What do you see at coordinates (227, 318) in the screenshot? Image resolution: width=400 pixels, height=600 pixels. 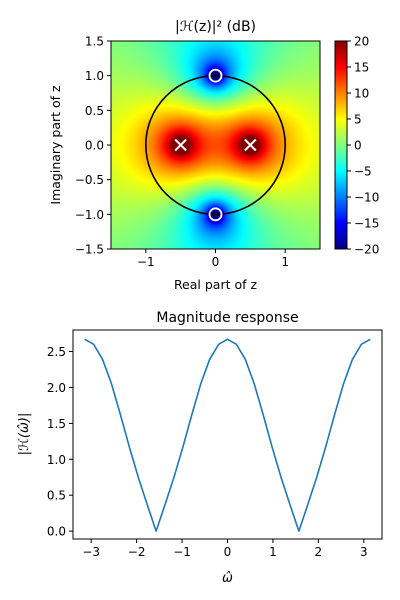 I see `magnitude-title: Magnitude response` at bounding box center [227, 318].